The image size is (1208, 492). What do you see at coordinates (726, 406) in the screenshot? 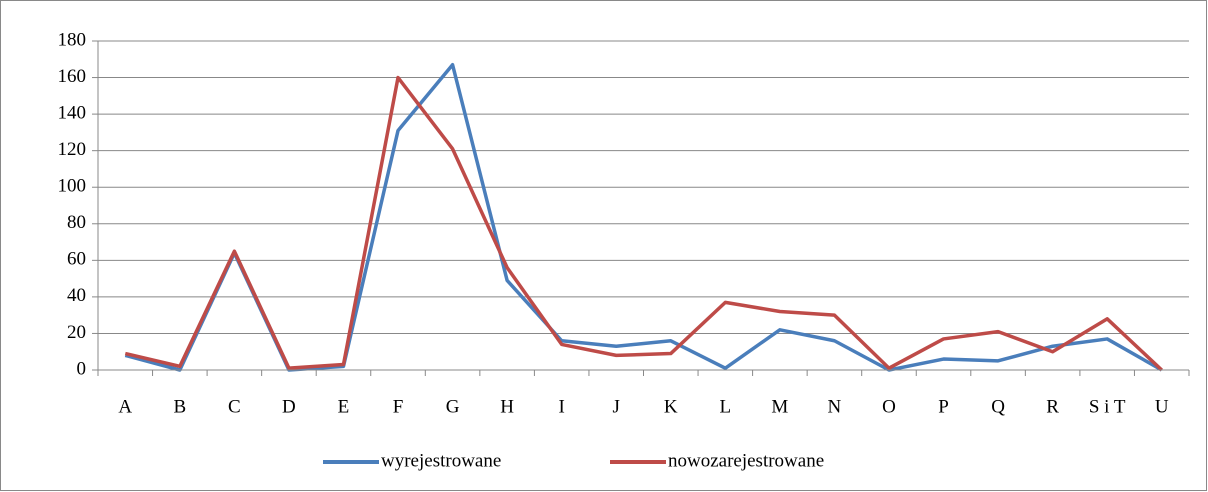
I see `x-tick-label: L` at bounding box center [726, 406].